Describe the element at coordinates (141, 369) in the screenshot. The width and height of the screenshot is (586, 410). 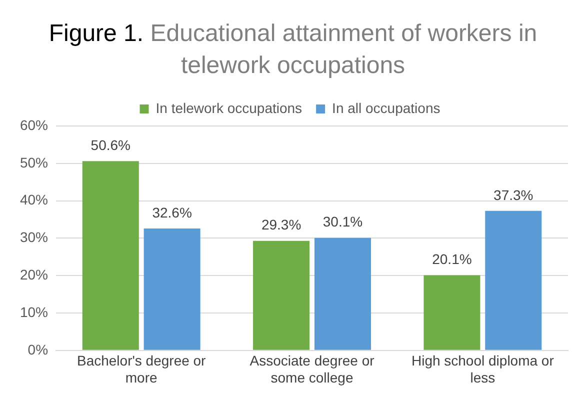
I see `x-tick-label: Bachelor's degree or more` at that location.